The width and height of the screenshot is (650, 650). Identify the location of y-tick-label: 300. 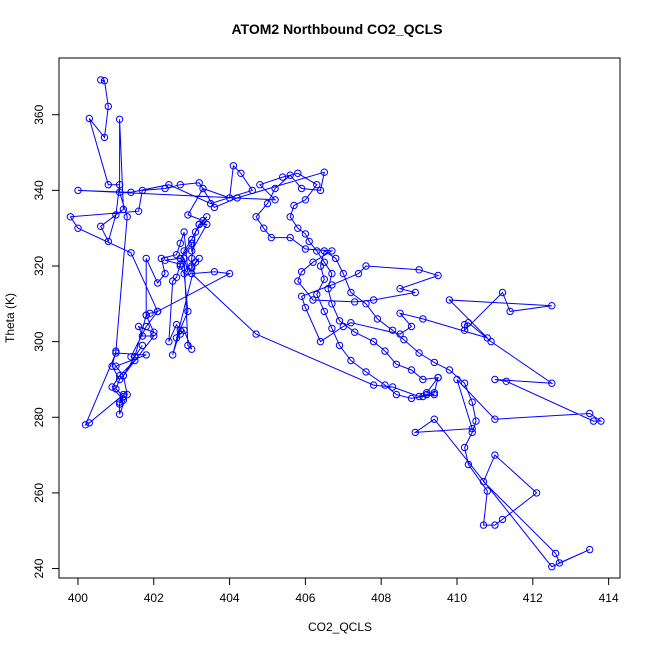
(39, 341).